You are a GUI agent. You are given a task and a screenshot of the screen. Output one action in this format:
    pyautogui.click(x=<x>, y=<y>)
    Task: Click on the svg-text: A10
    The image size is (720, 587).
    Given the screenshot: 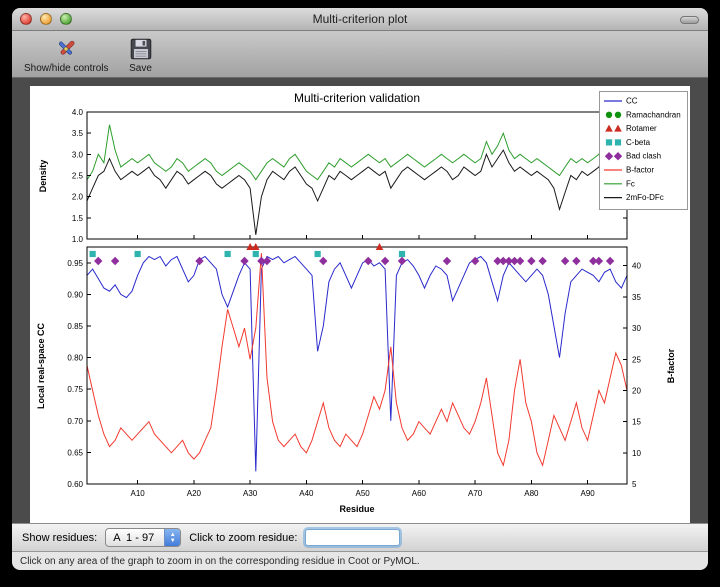 What is the action you would take?
    pyautogui.click(x=138, y=493)
    